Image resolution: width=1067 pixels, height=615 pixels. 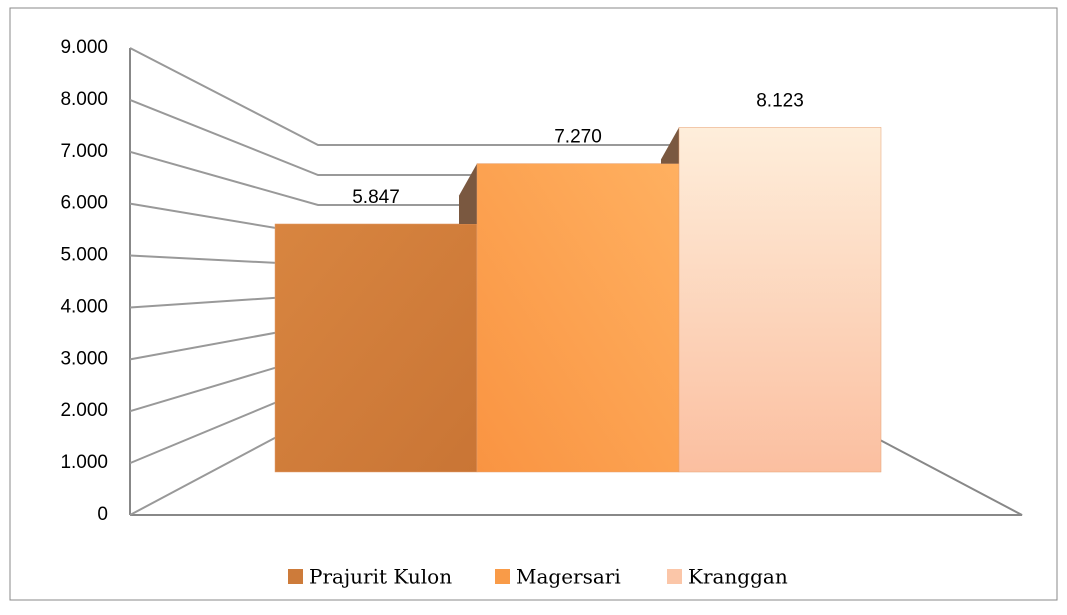 What do you see at coordinates (84, 203) in the screenshot?
I see `y-tick-label: 6.000` at bounding box center [84, 203].